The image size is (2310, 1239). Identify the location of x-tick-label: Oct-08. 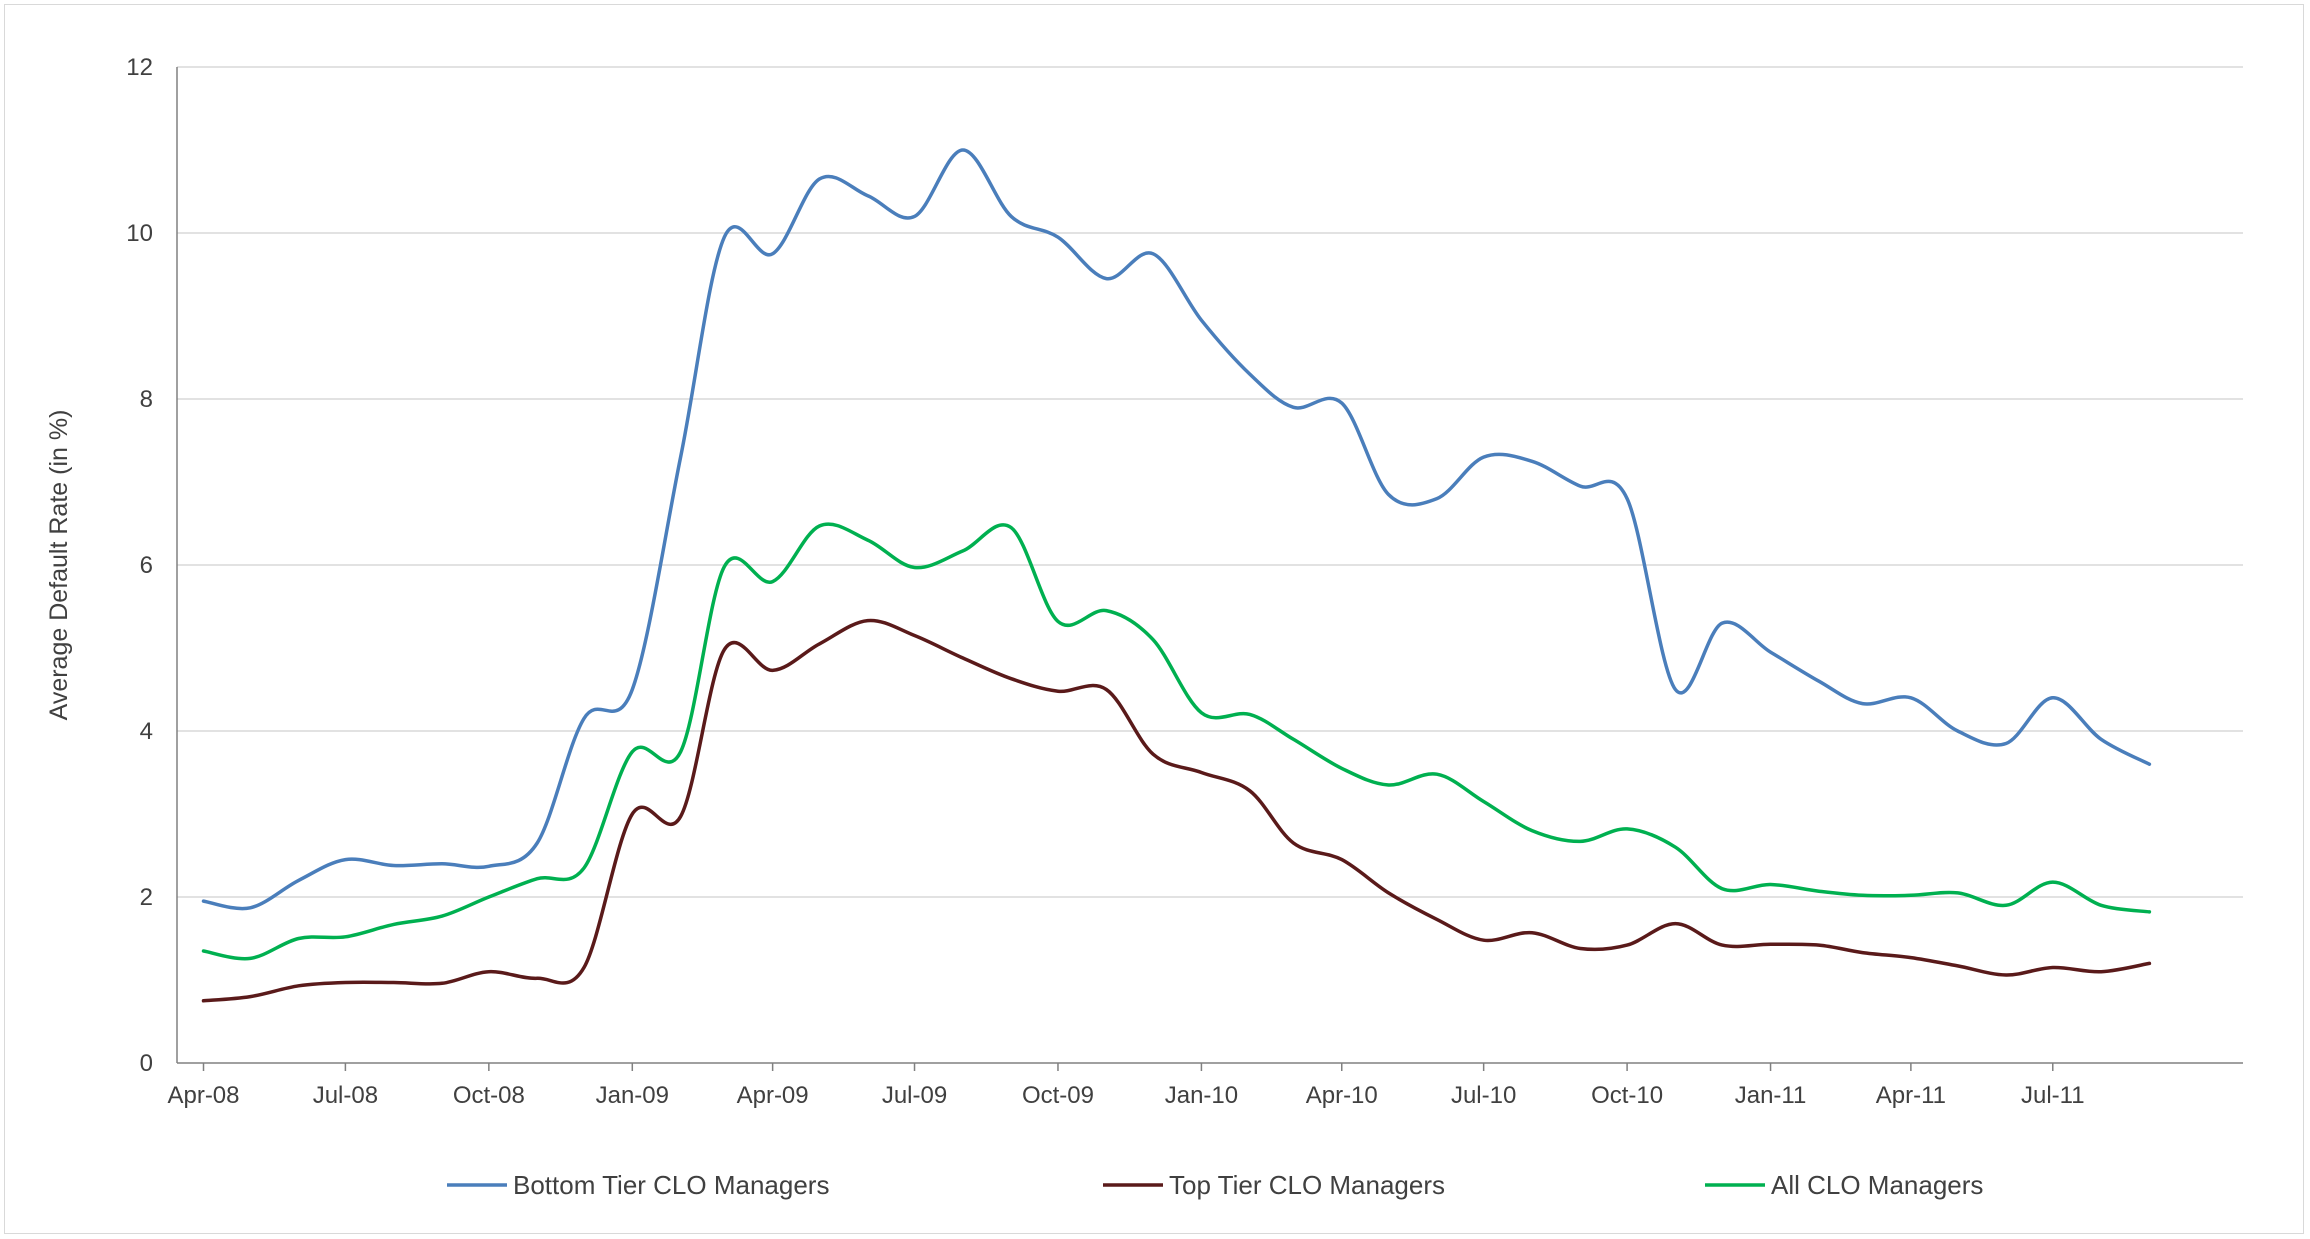
(489, 1095).